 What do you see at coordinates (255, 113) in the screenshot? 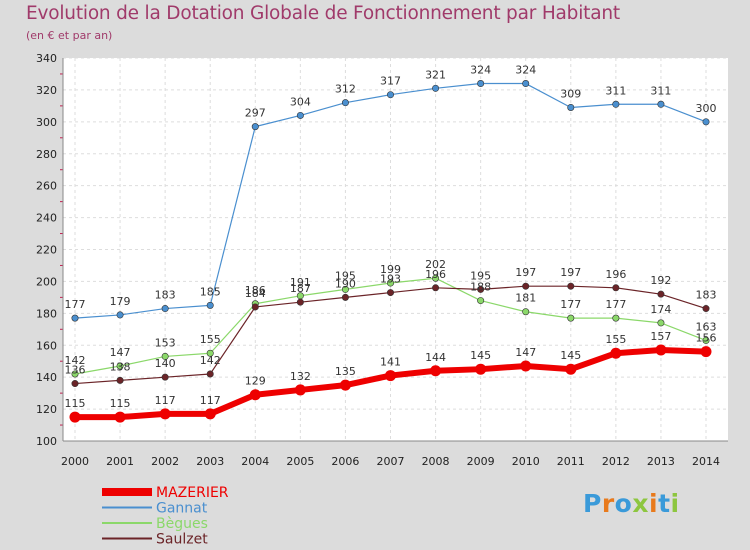
I see `data-label-gannat: 297` at bounding box center [255, 113].